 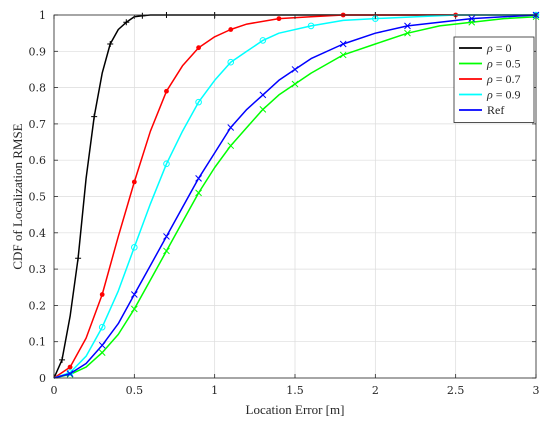 I want to click on y-tick-label: 0.9, so click(x=38, y=51).